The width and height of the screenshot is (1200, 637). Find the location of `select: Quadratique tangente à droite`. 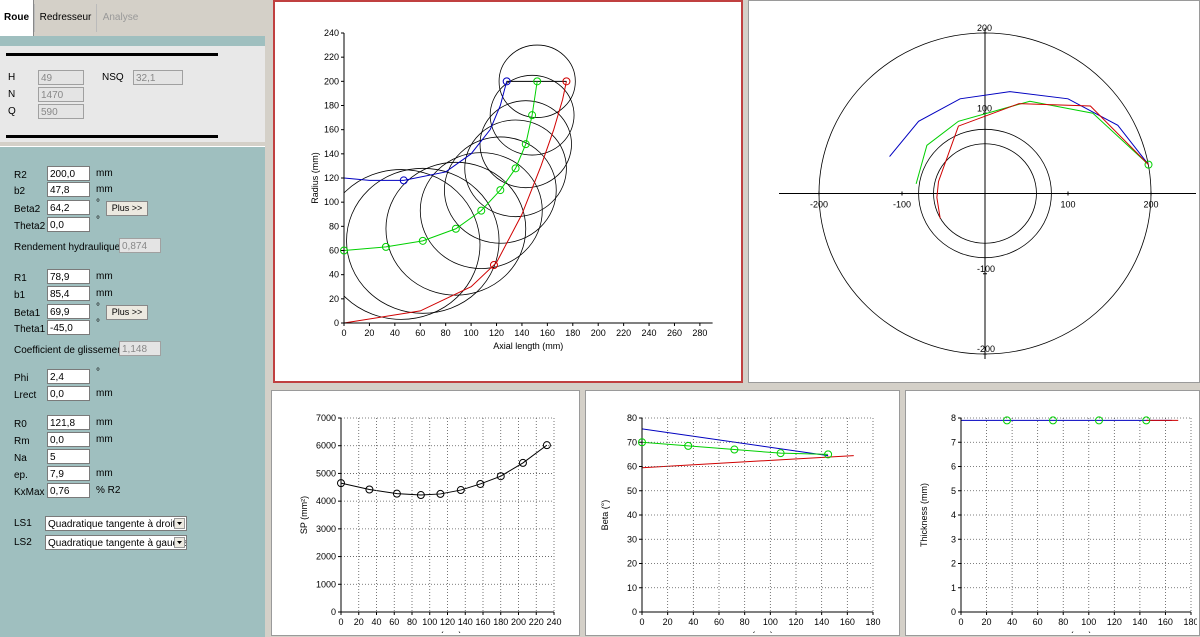

select: Quadratique tangente à droite is located at coordinates (116, 523).